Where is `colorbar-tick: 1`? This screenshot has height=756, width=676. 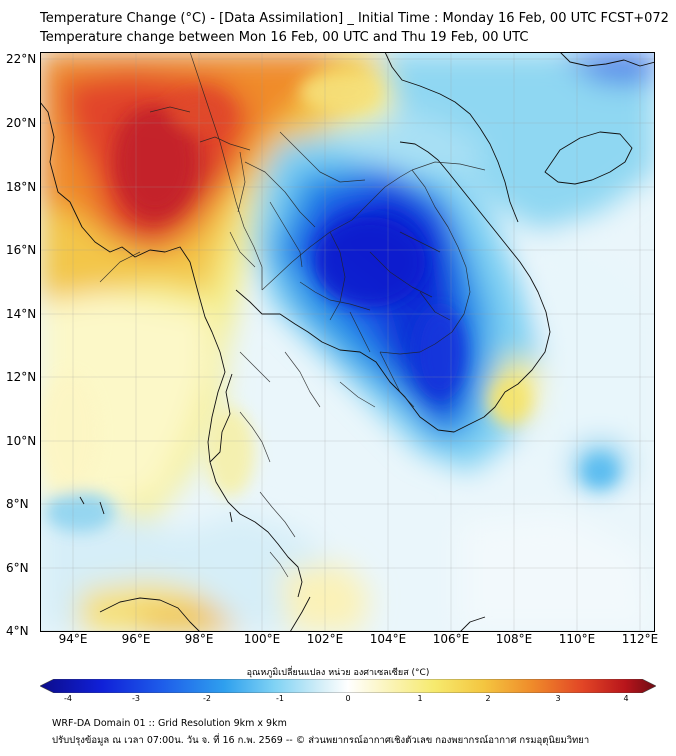 colorbar-tick: 1 is located at coordinates (420, 698).